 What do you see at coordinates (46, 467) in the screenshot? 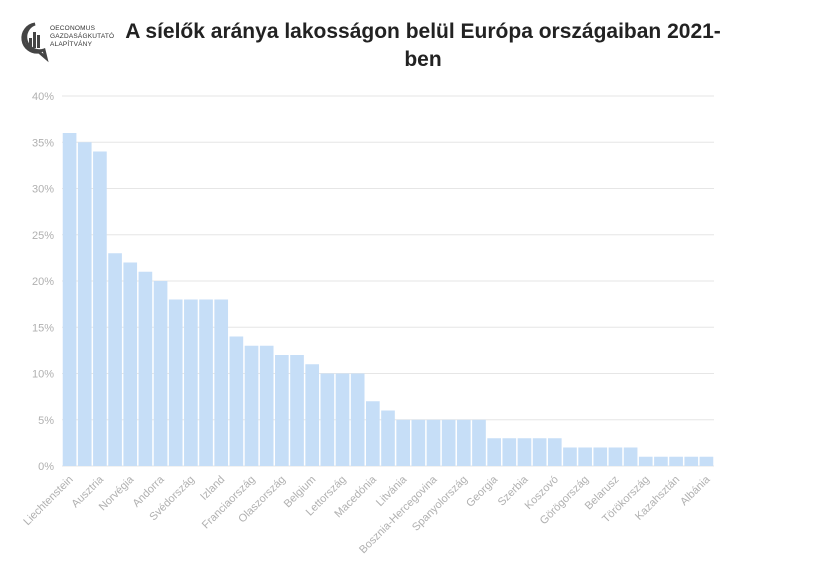
I see `y-tick-label: 0%` at bounding box center [46, 467].